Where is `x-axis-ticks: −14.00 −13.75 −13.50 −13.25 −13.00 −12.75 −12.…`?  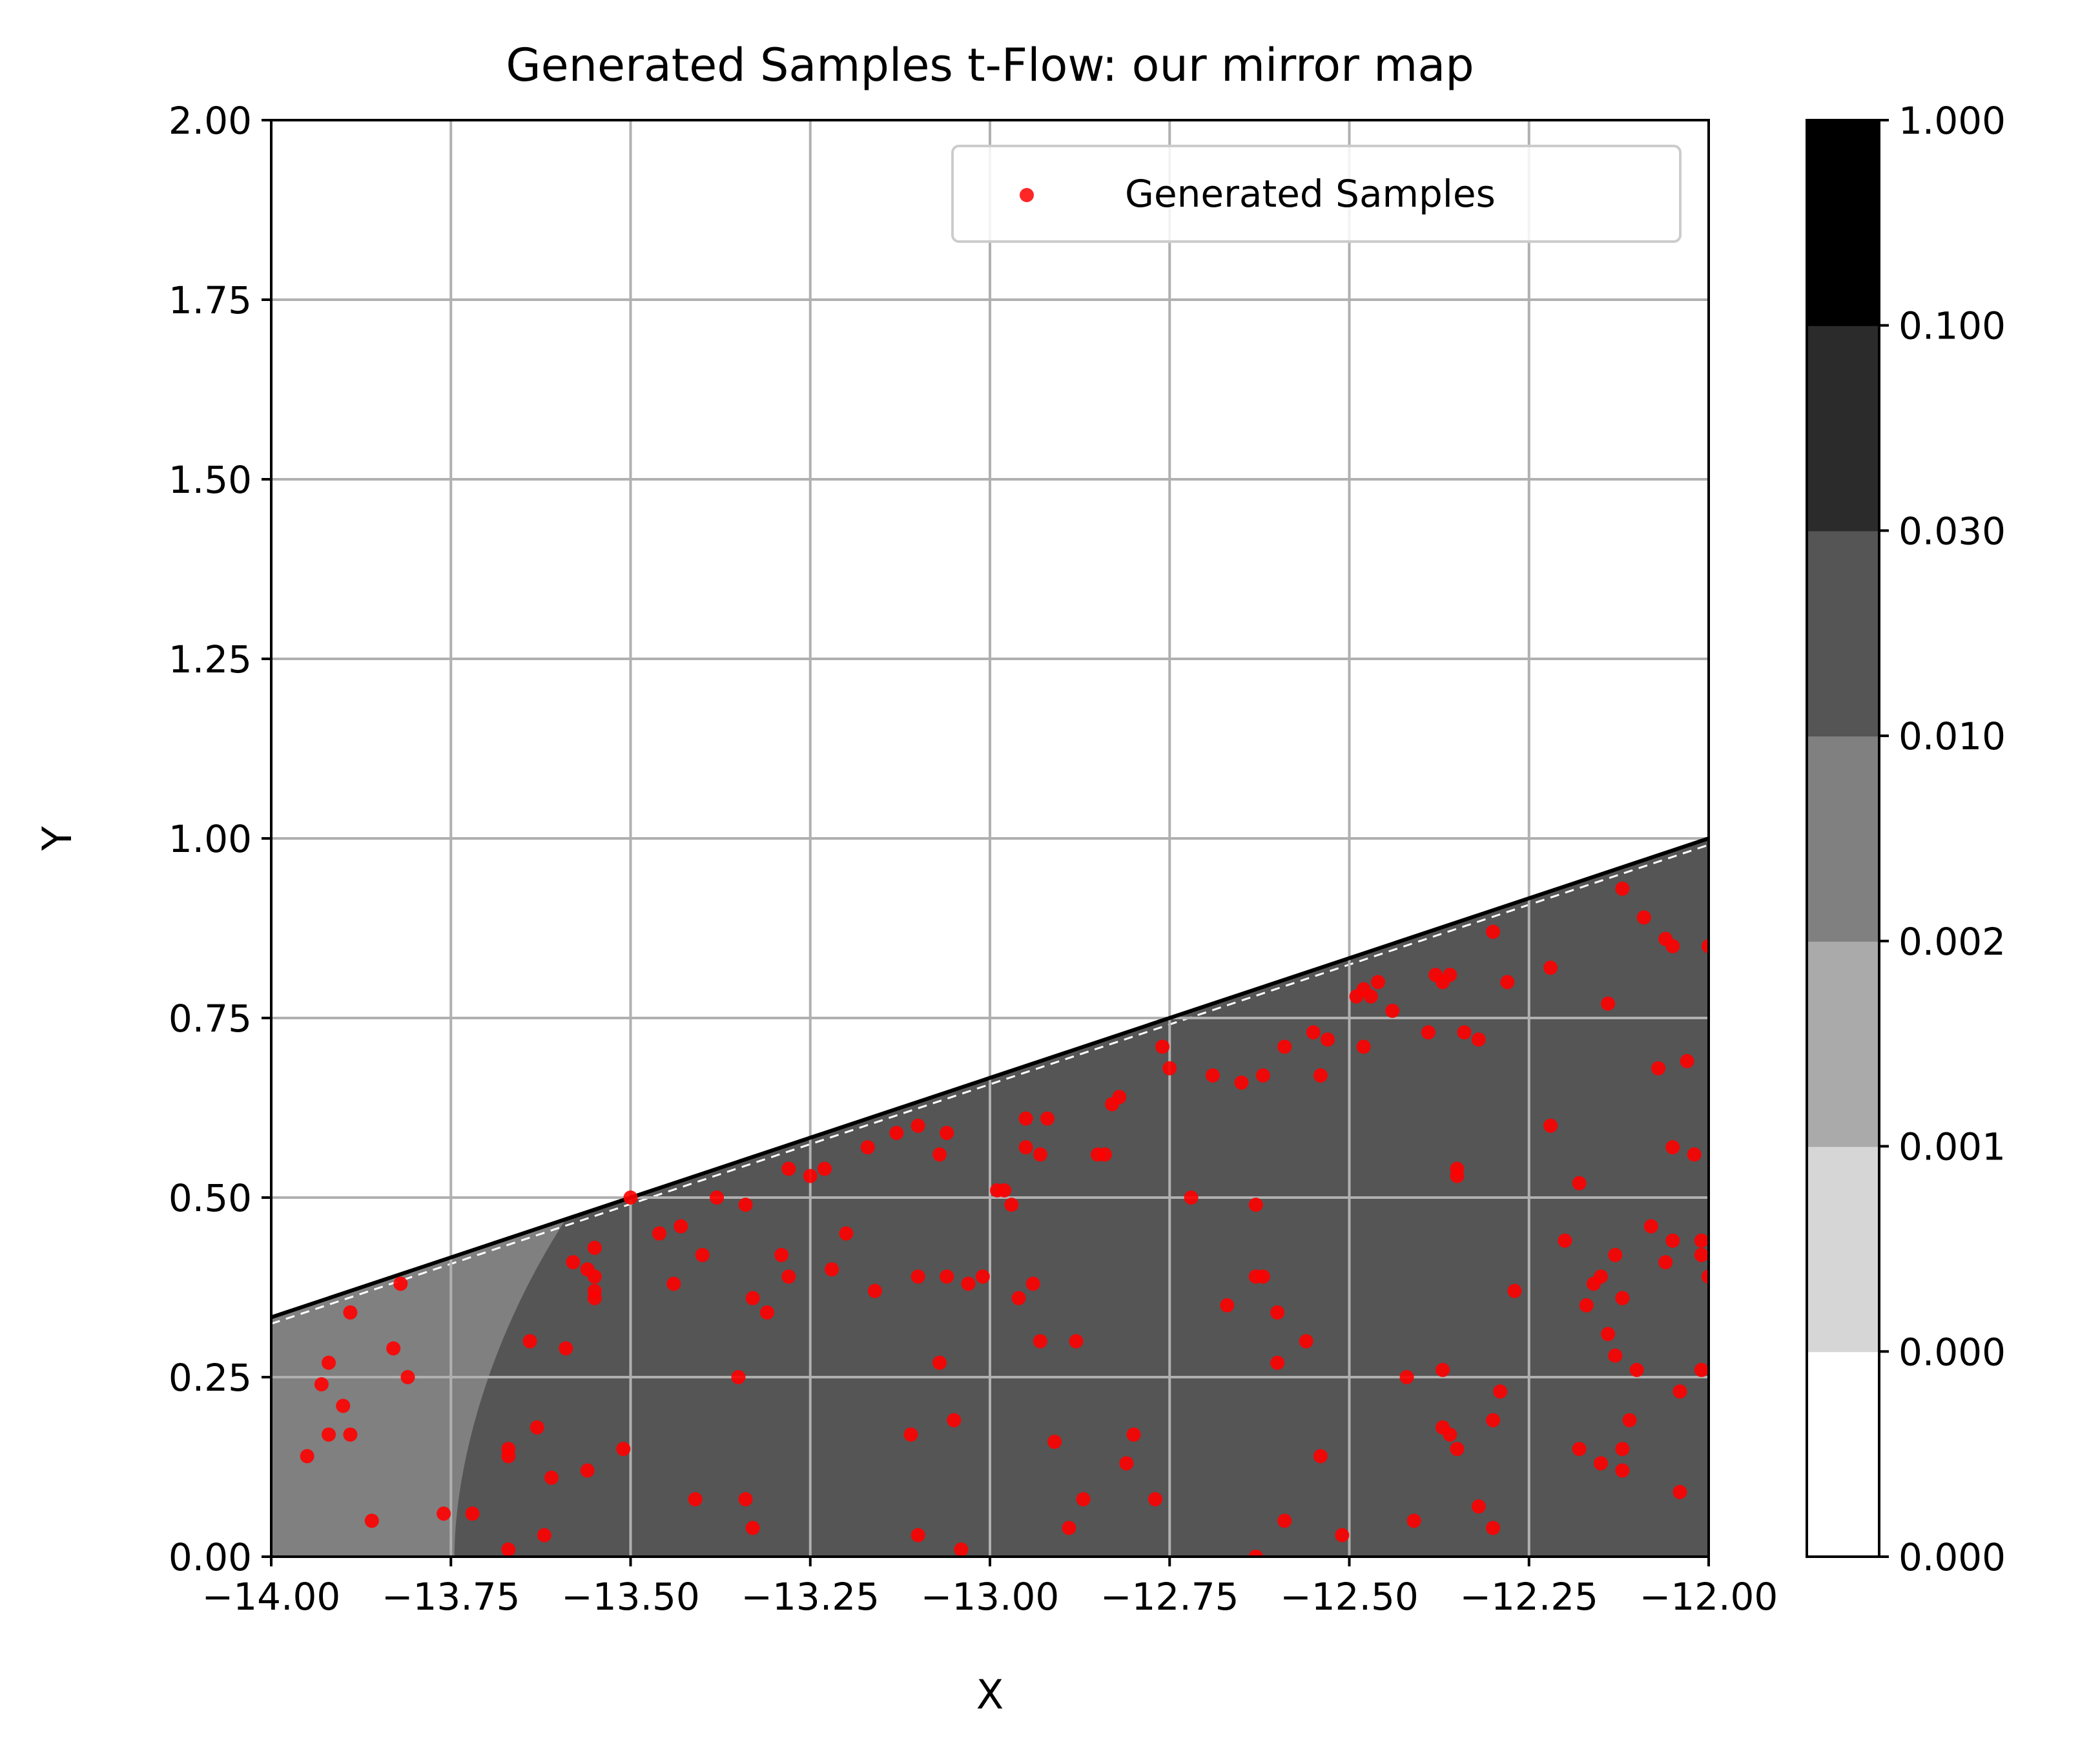 x-axis-ticks: −14.00 −13.75 −13.50 −13.25 −13.00 −12.75 −12.… is located at coordinates (990, 1588).